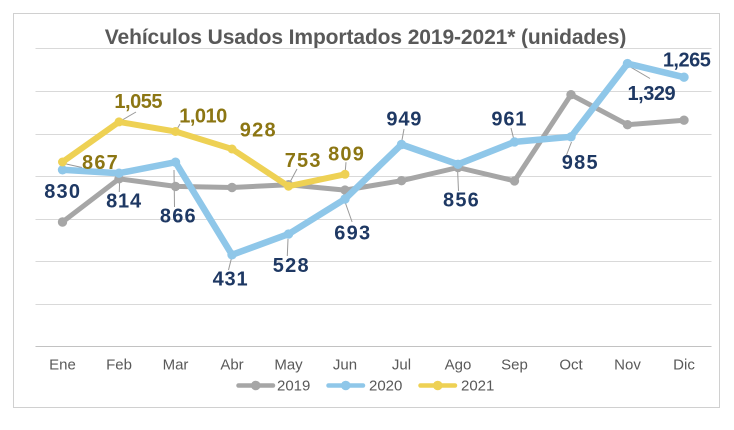 The height and width of the screenshot is (430, 734). Describe the element at coordinates (138, 102) in the screenshot. I see `svg-text: 1,055` at that location.